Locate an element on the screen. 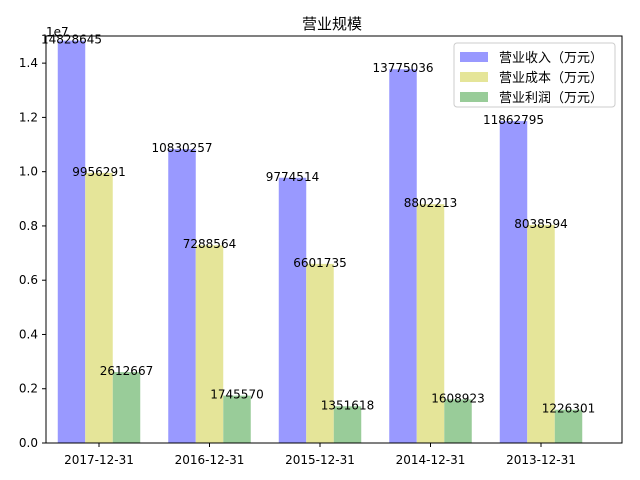 This screenshot has width=640, height=480. y-tick-label-0.8: 0.8 is located at coordinates (28, 226).